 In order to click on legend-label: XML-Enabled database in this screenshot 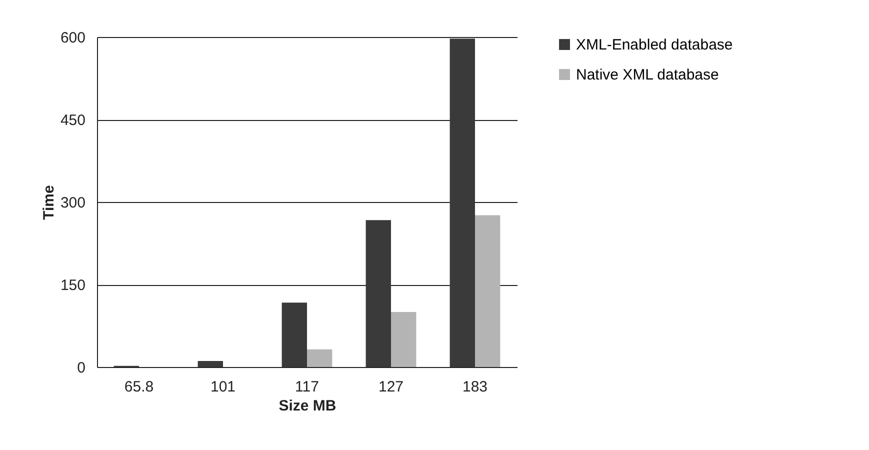, I will do `click(654, 45)`.